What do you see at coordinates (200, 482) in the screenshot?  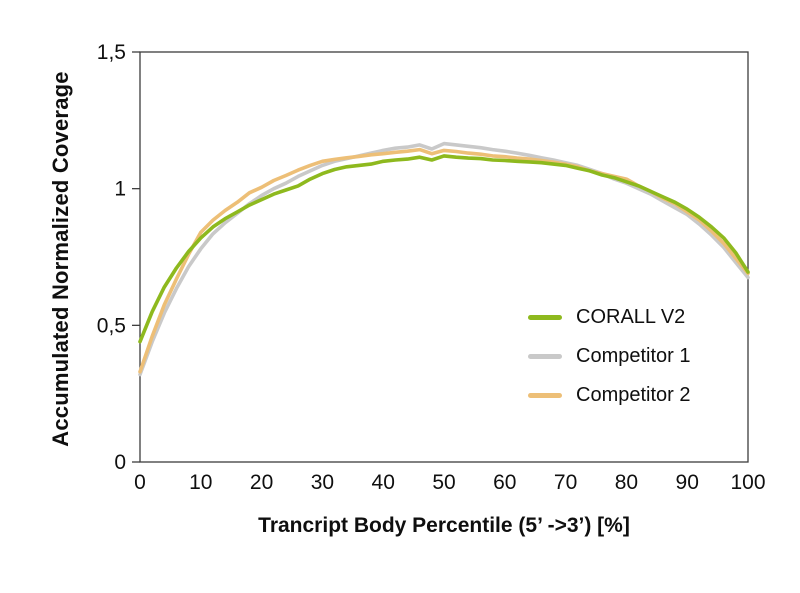 I see `x-tick-label: 10` at bounding box center [200, 482].